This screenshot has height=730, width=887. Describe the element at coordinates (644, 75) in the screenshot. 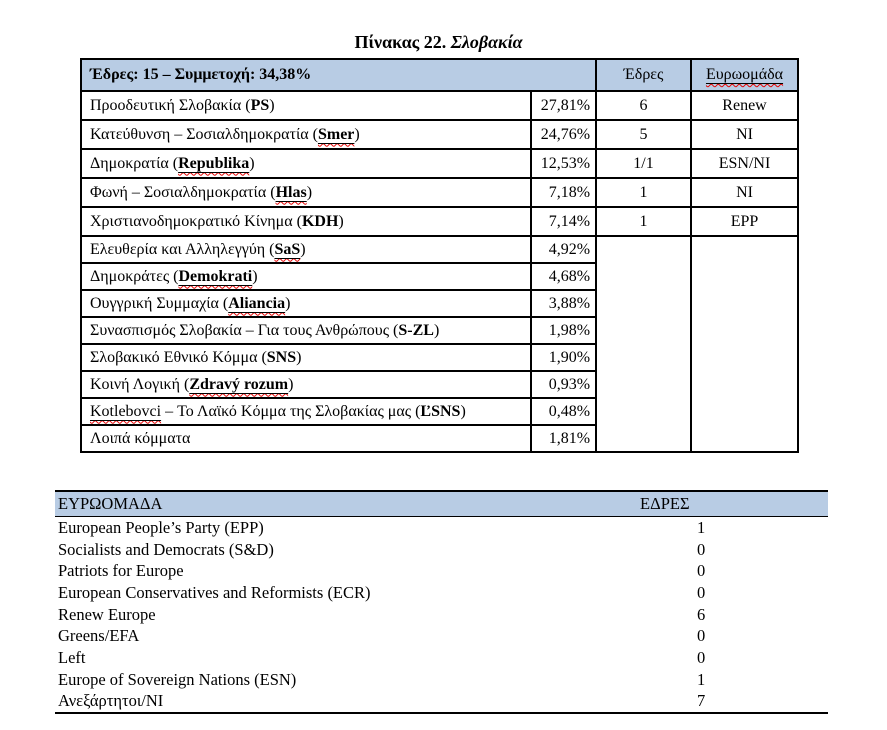

I see `seats-header: Έδρες` at that location.